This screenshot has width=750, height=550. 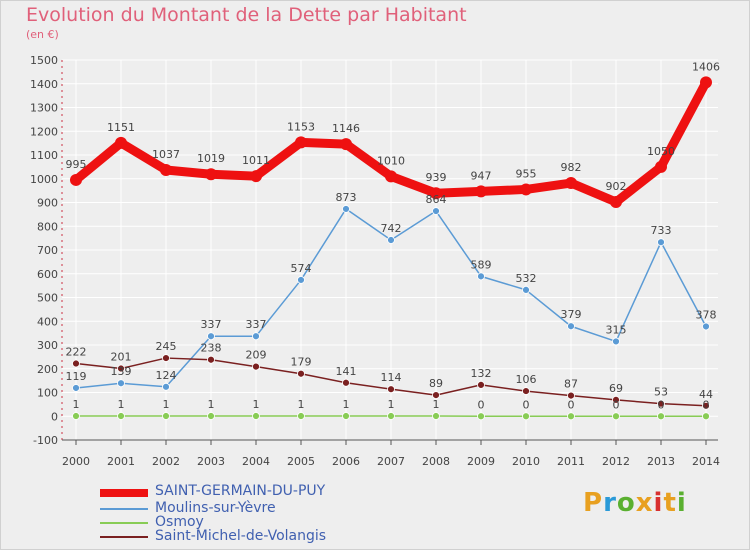 What do you see at coordinates (76, 164) in the screenshot?
I see `data-label: 995` at bounding box center [76, 164].